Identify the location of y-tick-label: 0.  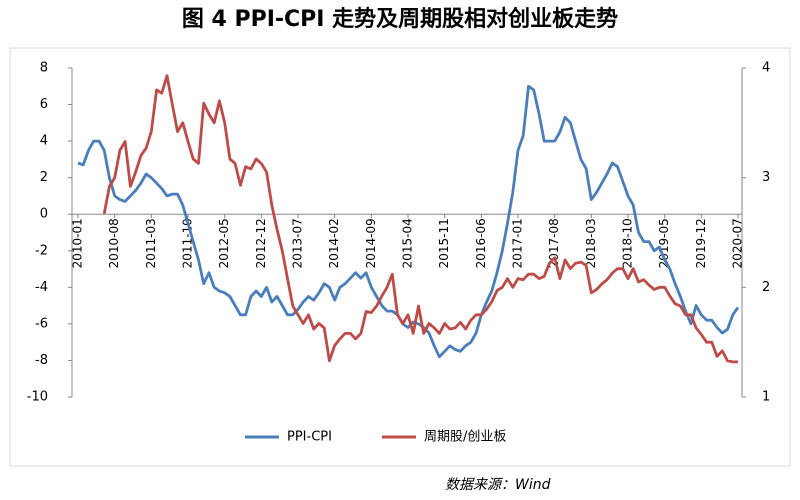
(44, 214).